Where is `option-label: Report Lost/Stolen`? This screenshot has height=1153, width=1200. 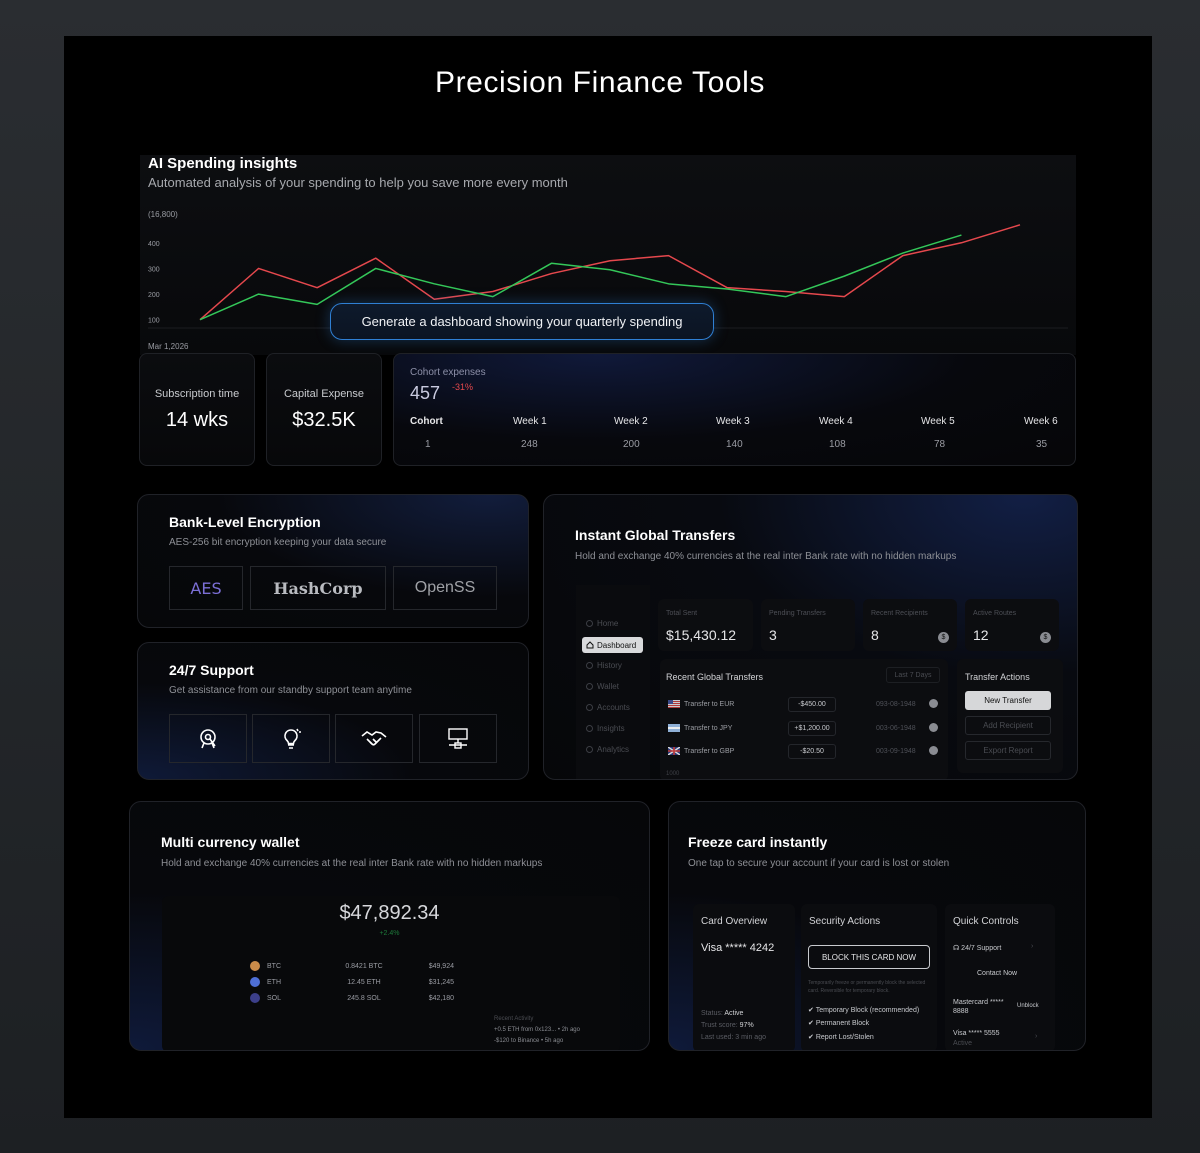 option-label: Report Lost/Stolen is located at coordinates (844, 1037).